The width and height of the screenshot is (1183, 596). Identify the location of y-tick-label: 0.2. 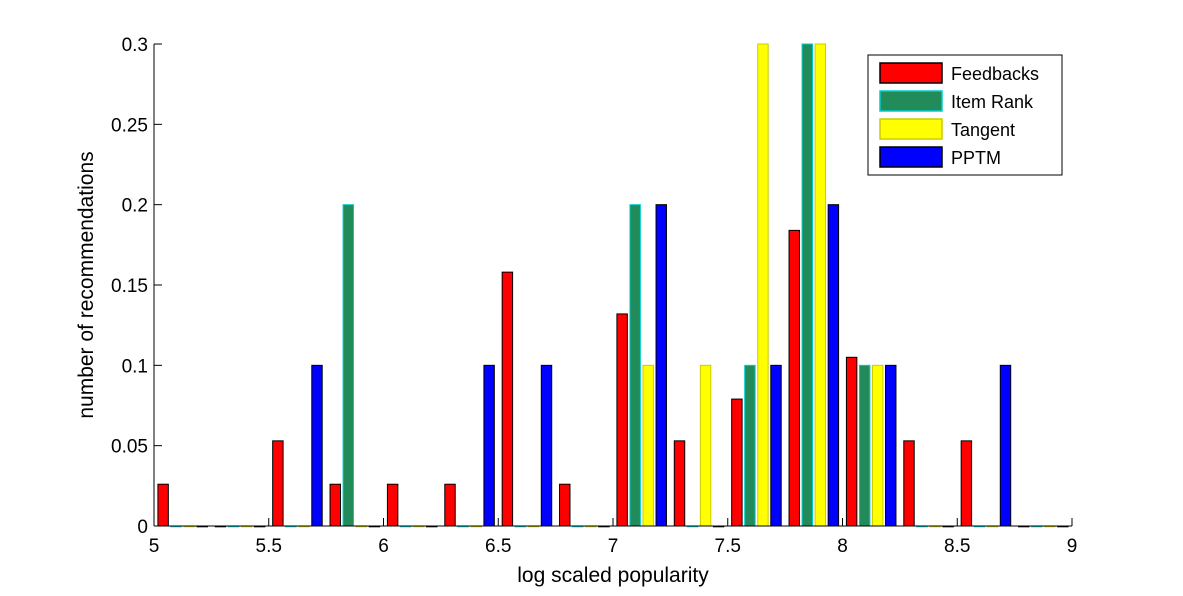
(135, 206).